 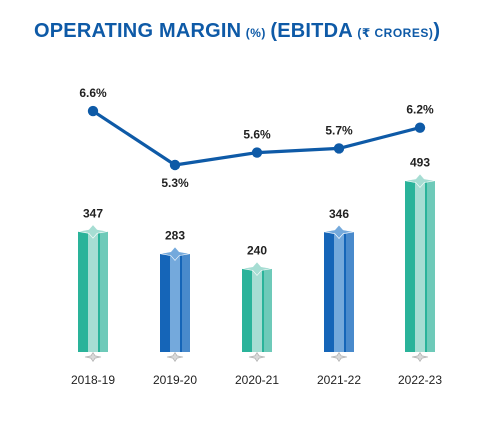 What do you see at coordinates (175, 380) in the screenshot?
I see `x-tick-label: 2019-20` at bounding box center [175, 380].